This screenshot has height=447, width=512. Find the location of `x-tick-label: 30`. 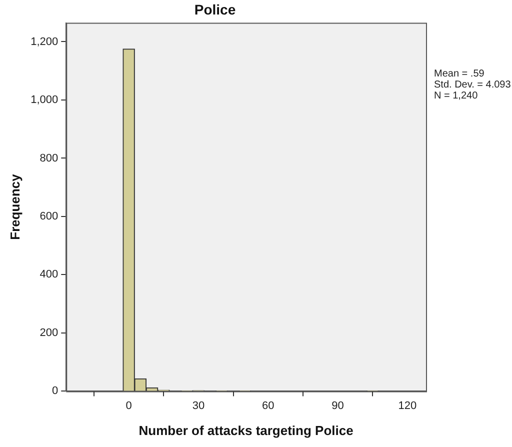

x-tick-label: 30 is located at coordinates (198, 406).